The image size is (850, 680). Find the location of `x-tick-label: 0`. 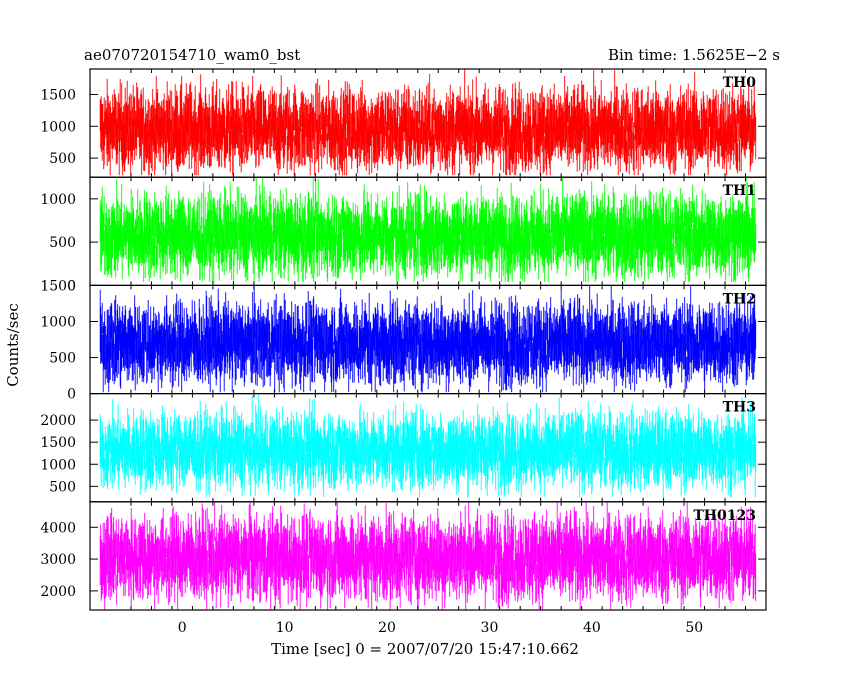

x-tick-label: 0 is located at coordinates (182, 628).